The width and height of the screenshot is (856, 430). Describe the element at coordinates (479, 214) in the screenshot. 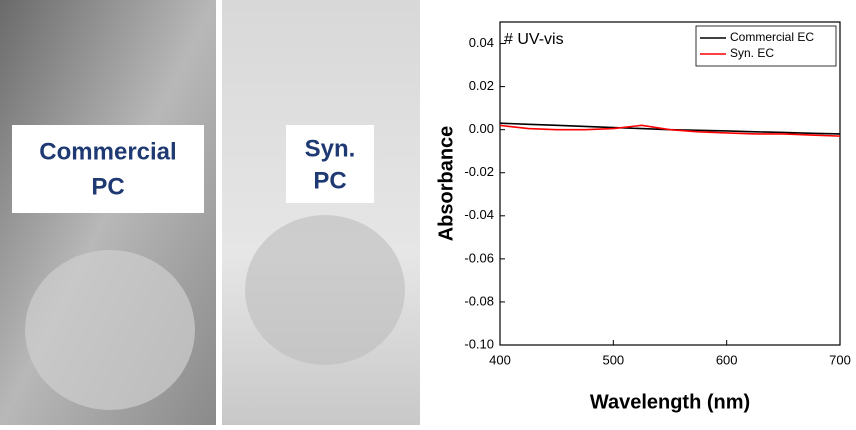

I see `y-tick-label: -0.04` at that location.